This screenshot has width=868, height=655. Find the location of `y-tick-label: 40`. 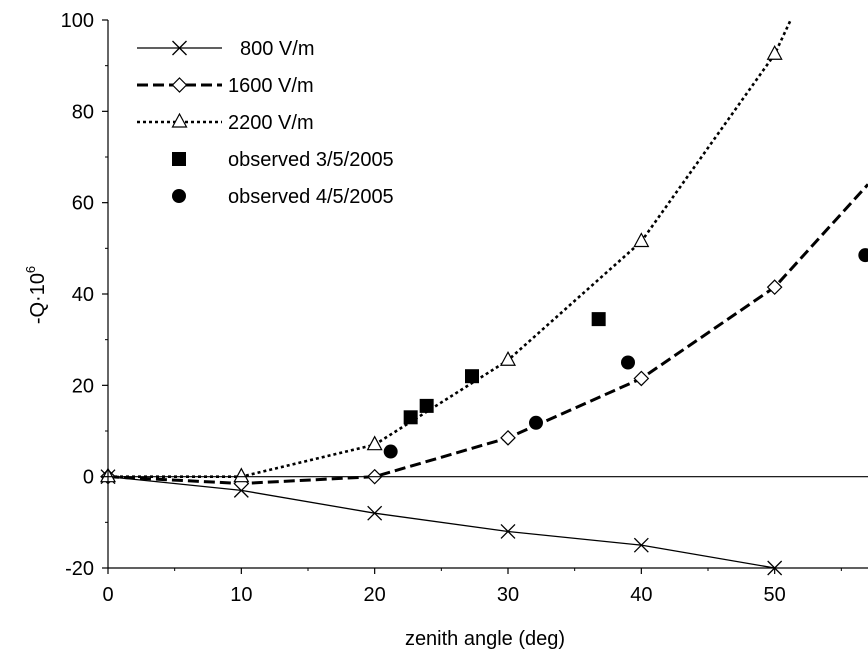

y-tick-label: 40 is located at coordinates (83, 295).